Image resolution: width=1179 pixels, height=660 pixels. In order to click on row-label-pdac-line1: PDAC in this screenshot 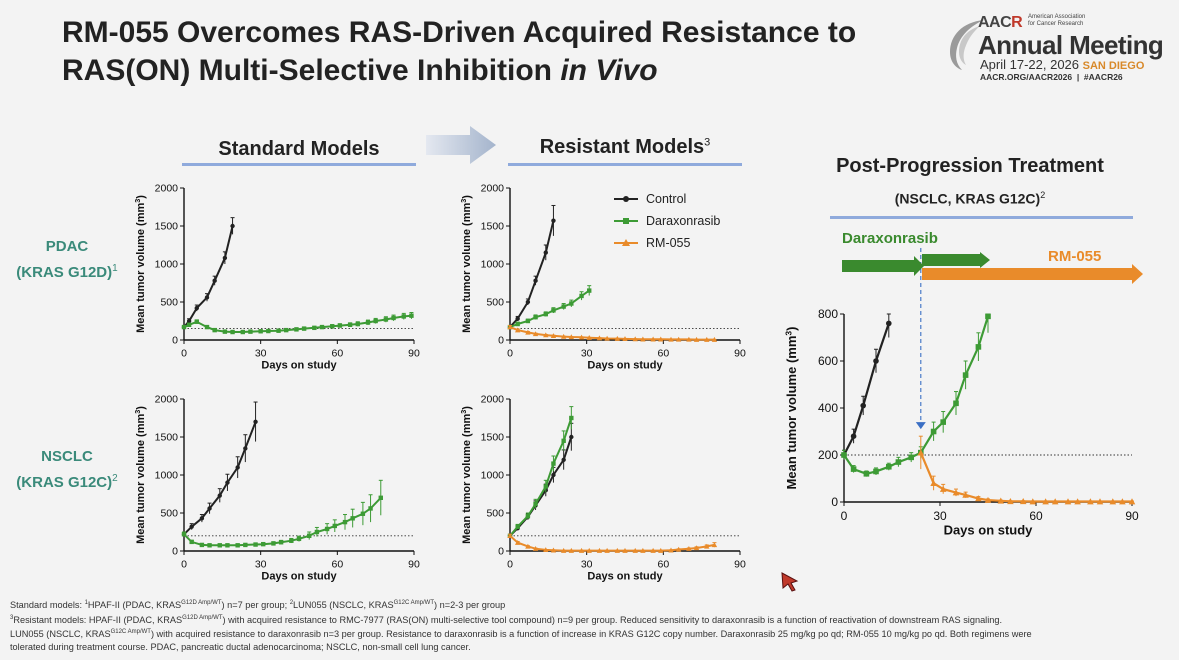, I will do `click(67, 246)`.